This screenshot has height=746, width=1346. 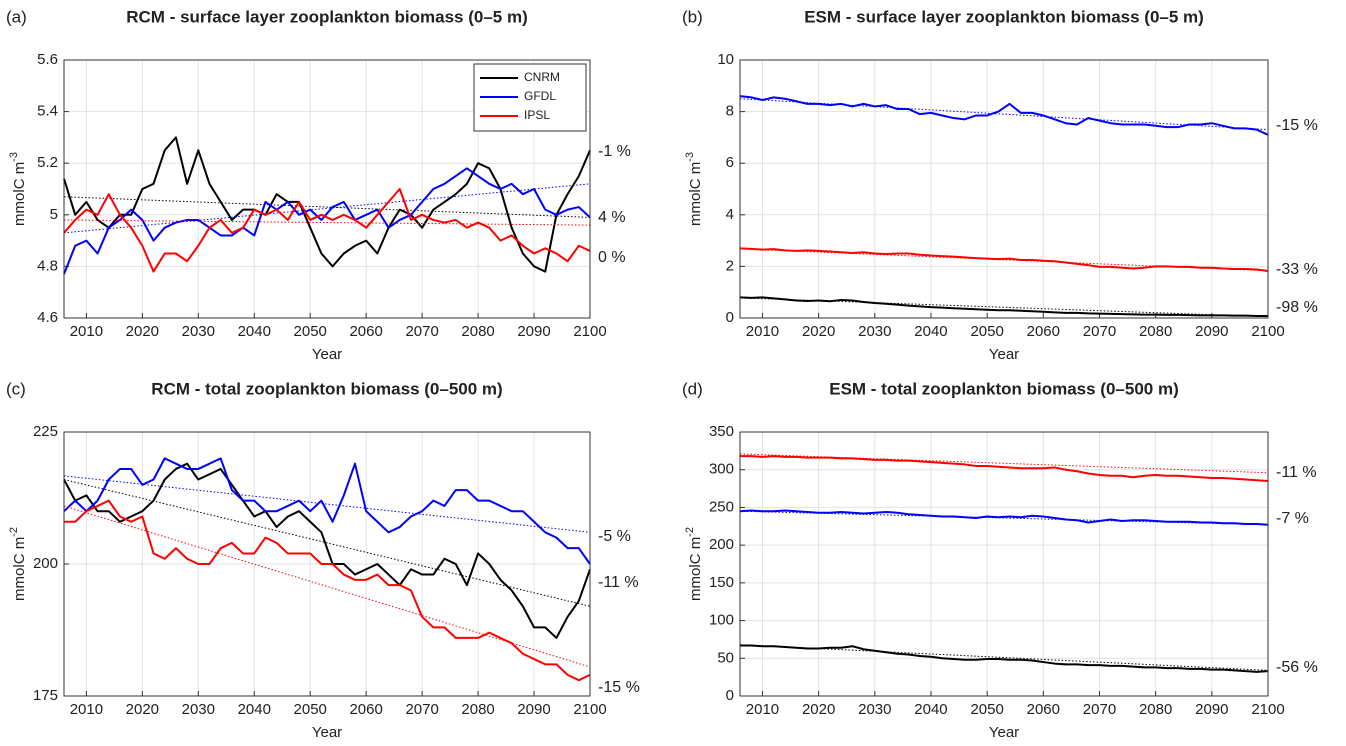 I want to click on end-label: -33 %, so click(x=1297, y=269).